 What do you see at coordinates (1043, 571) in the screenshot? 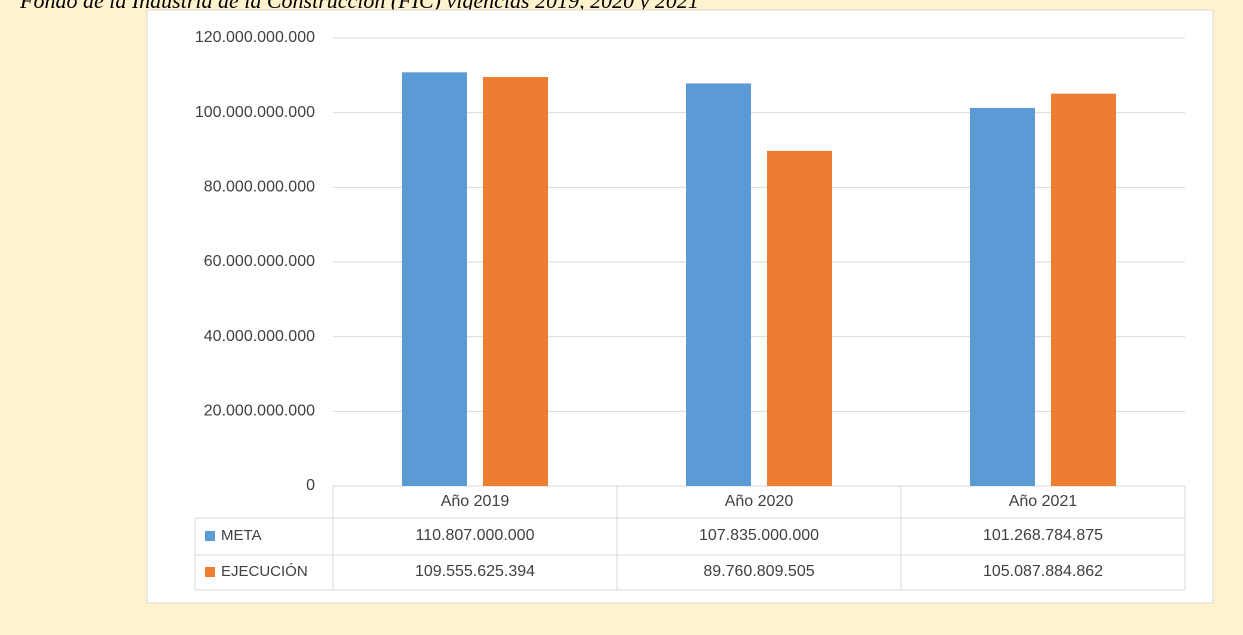
I see `data-table-value: 105.087.884.862` at bounding box center [1043, 571].